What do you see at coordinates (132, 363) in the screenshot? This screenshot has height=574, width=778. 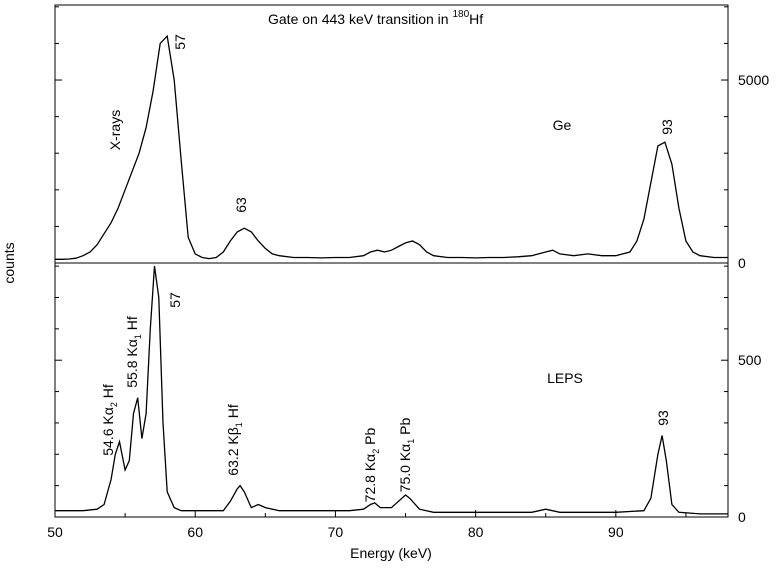 I see `annotation-text: 55.8 Kα` at bounding box center [132, 363].